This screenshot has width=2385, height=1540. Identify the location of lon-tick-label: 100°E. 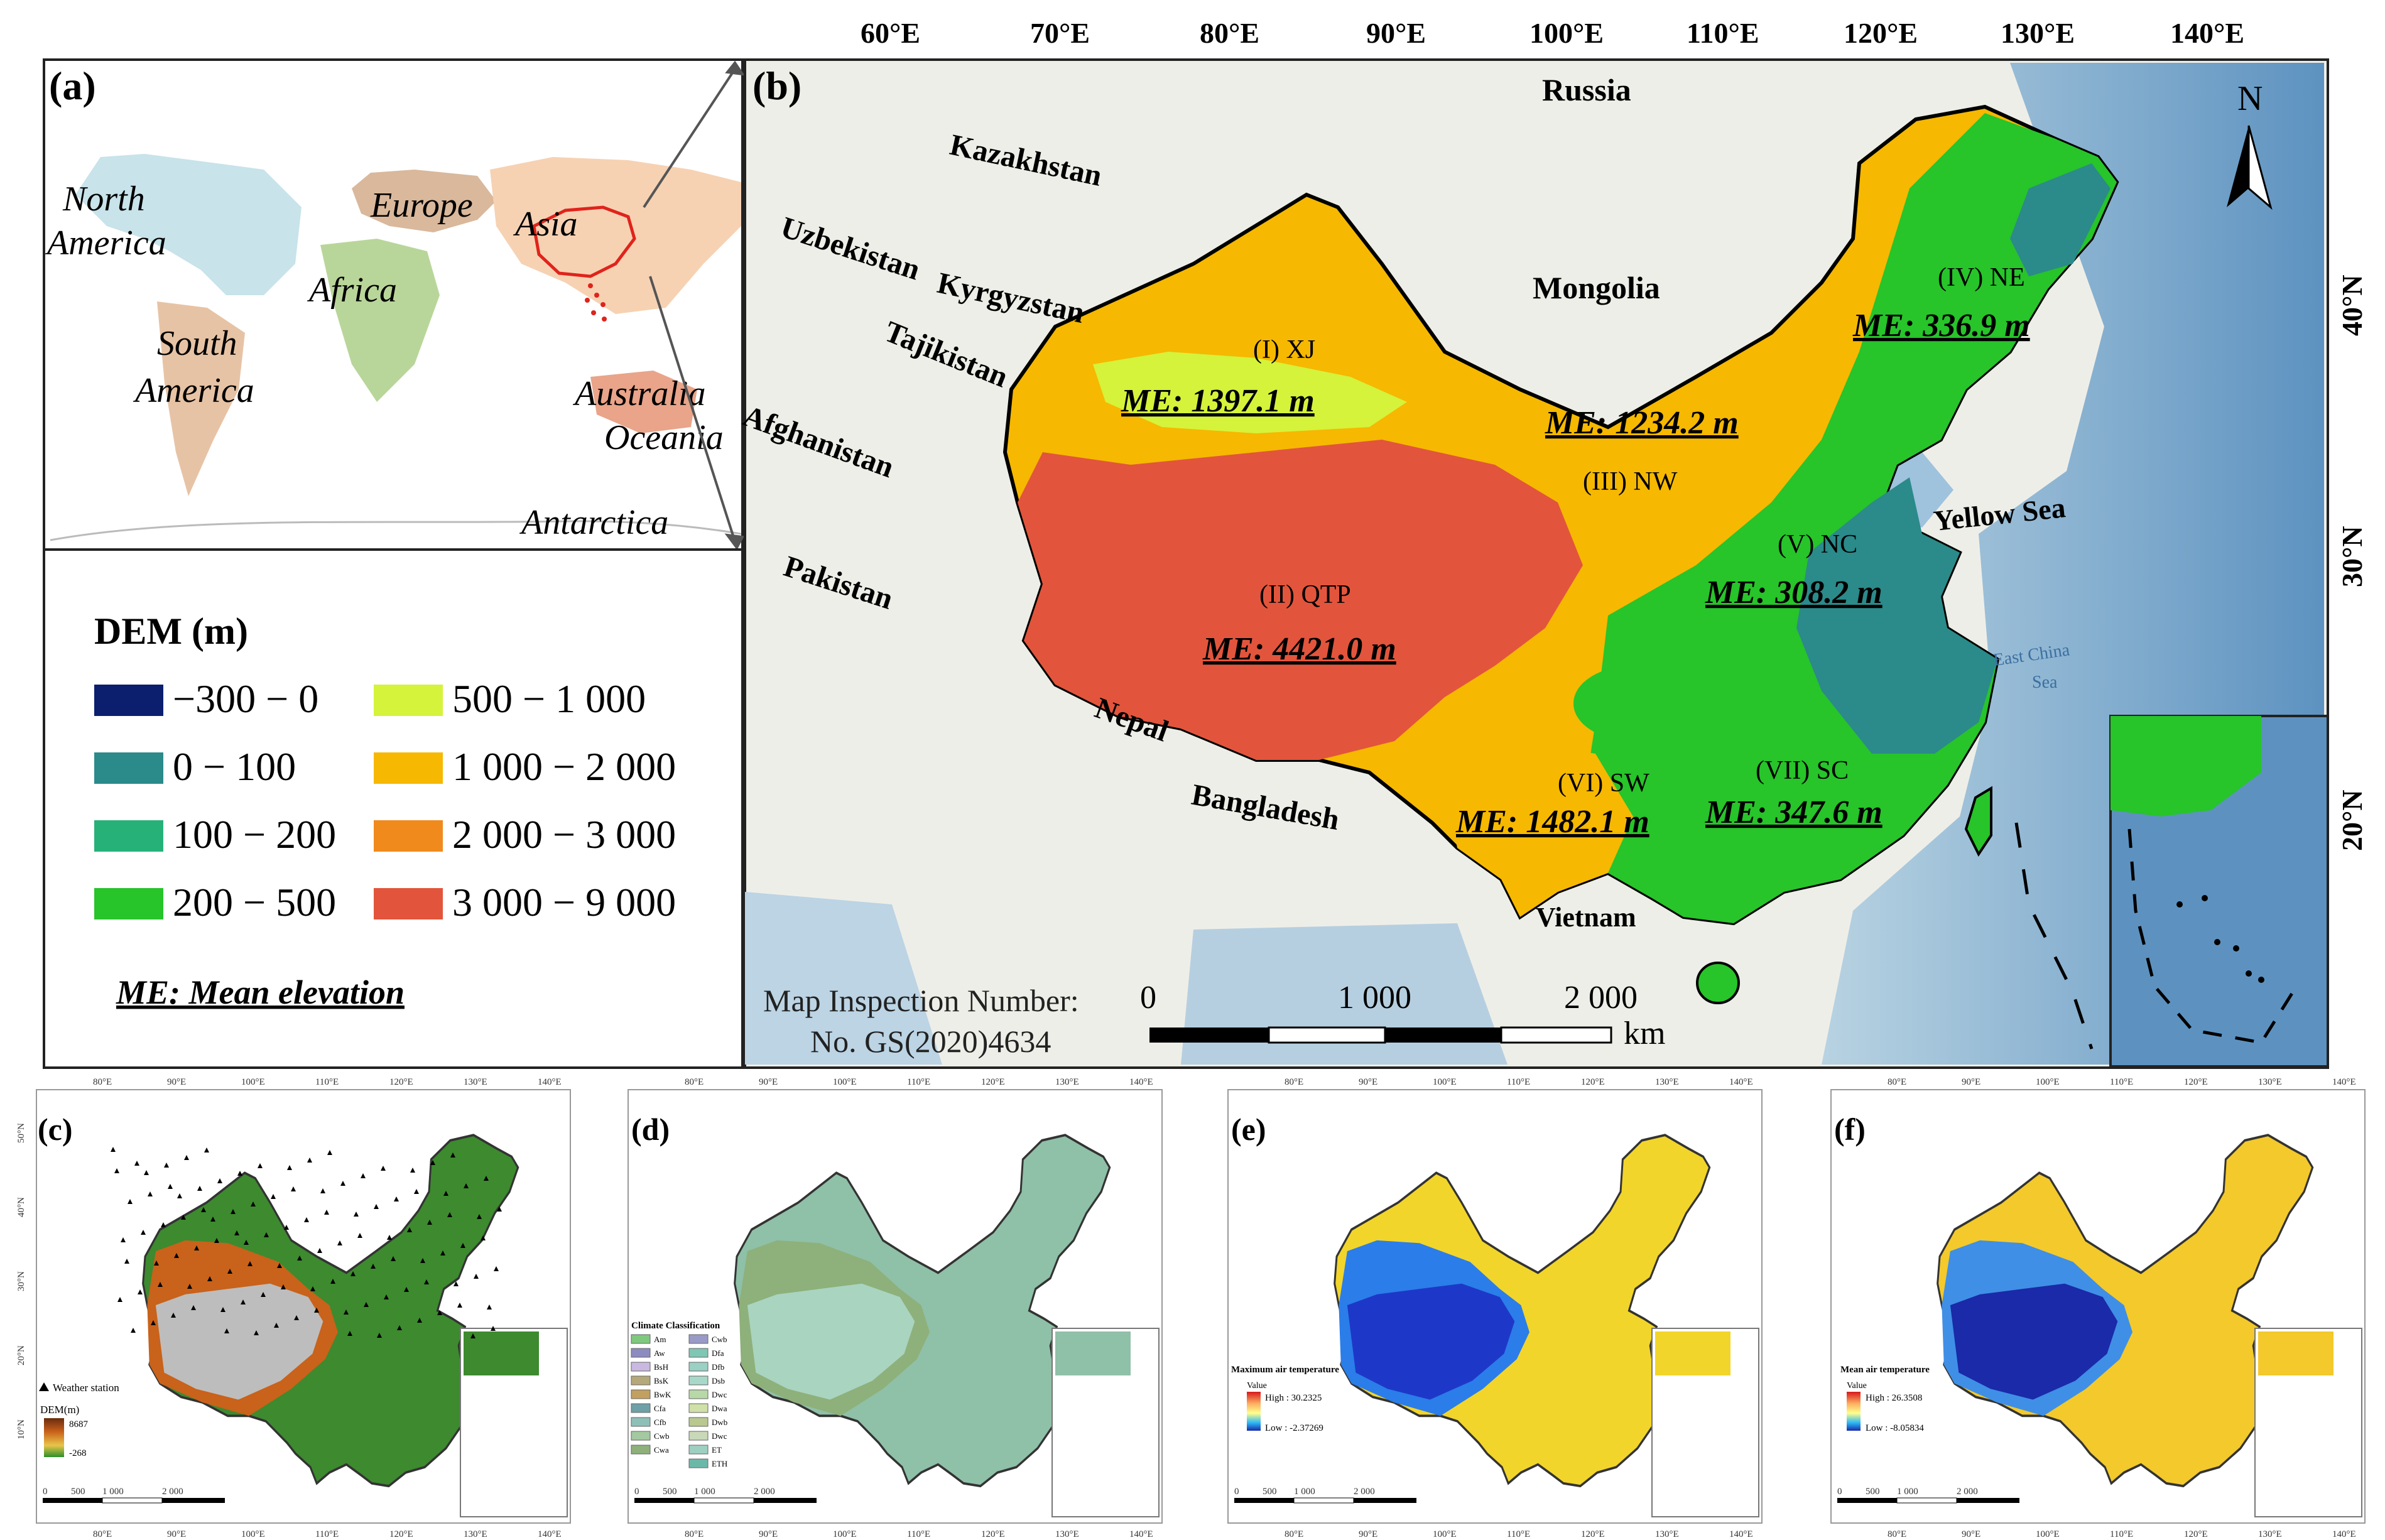
(1567, 33).